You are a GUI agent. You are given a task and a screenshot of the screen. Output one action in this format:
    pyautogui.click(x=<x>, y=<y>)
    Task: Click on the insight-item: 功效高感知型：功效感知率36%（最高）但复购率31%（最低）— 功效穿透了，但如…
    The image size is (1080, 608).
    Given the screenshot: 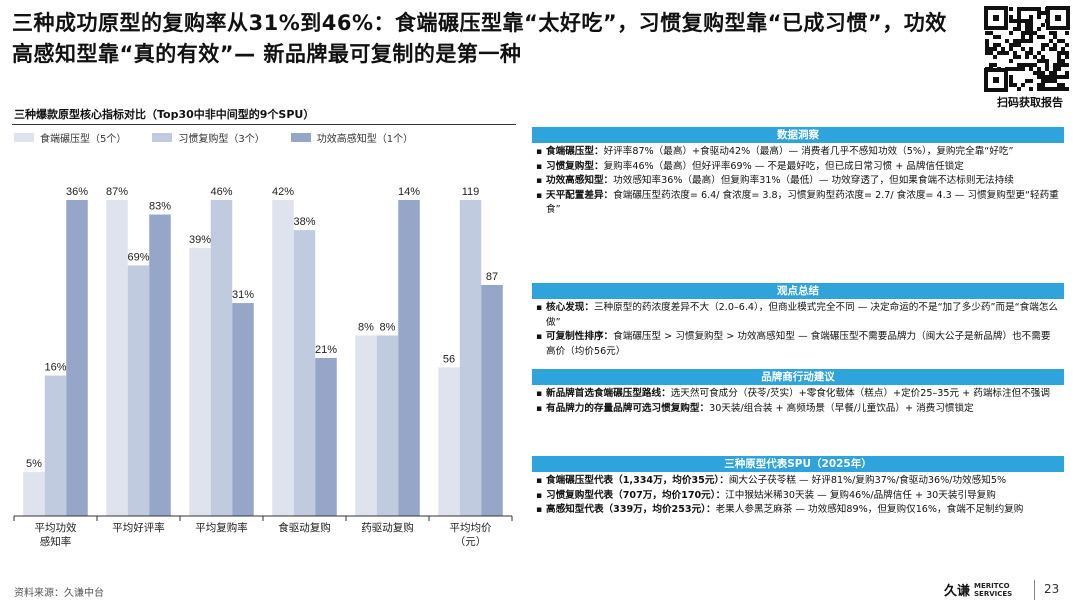 What is the action you would take?
    pyautogui.click(x=798, y=181)
    